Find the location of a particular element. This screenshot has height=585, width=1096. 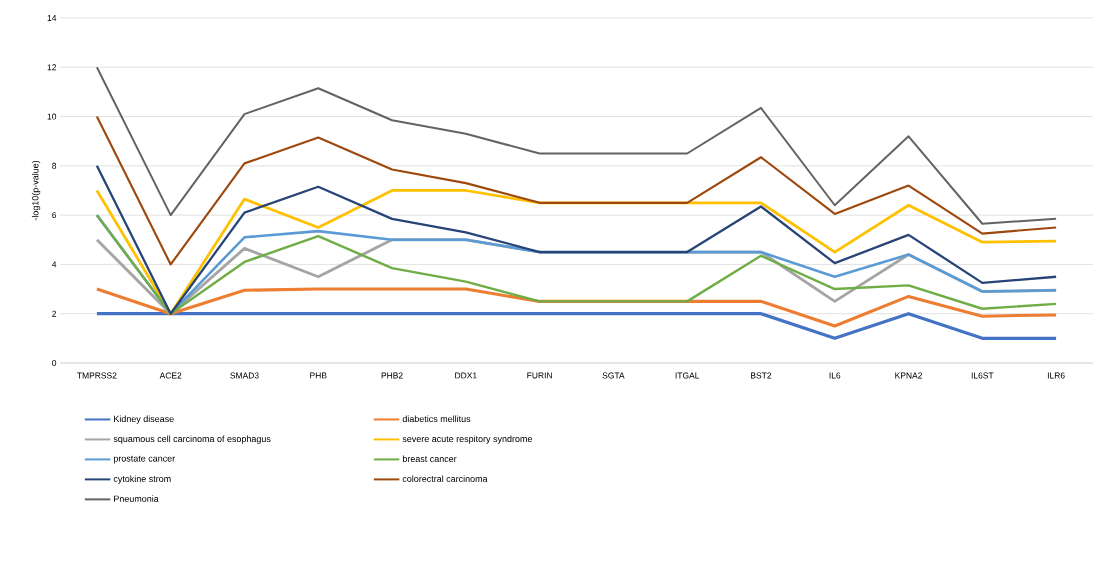

x-tick-label: ILR6 is located at coordinates (1056, 375).